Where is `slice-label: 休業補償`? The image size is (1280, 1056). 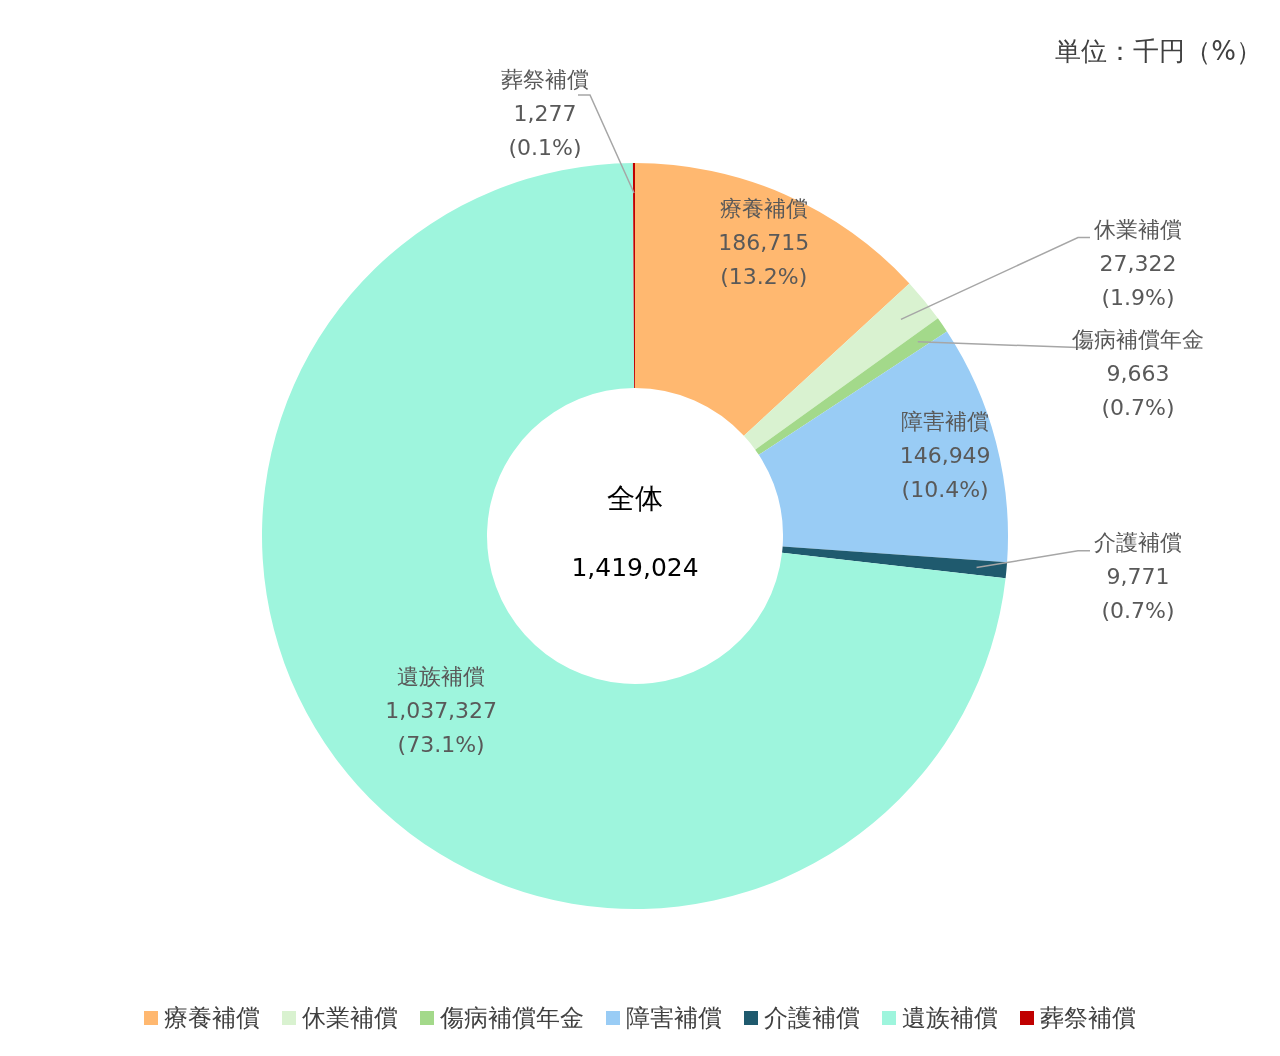 slice-label: 休業補償 is located at coordinates (1138, 229).